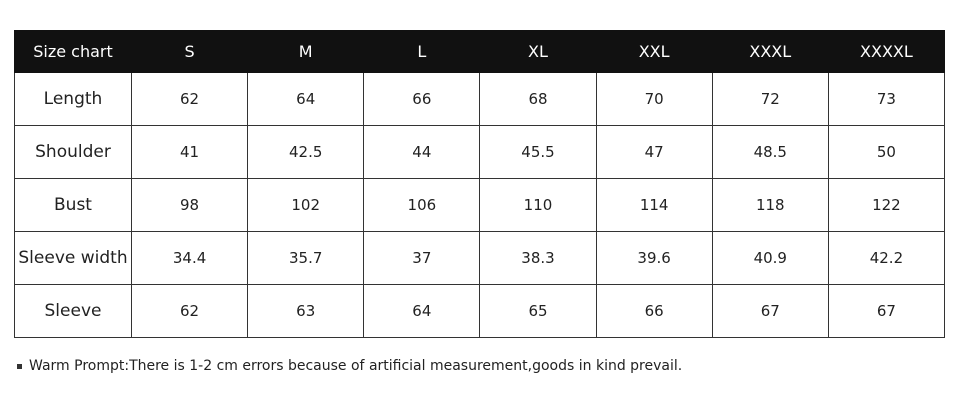  I want to click on cell: 68, so click(538, 99).